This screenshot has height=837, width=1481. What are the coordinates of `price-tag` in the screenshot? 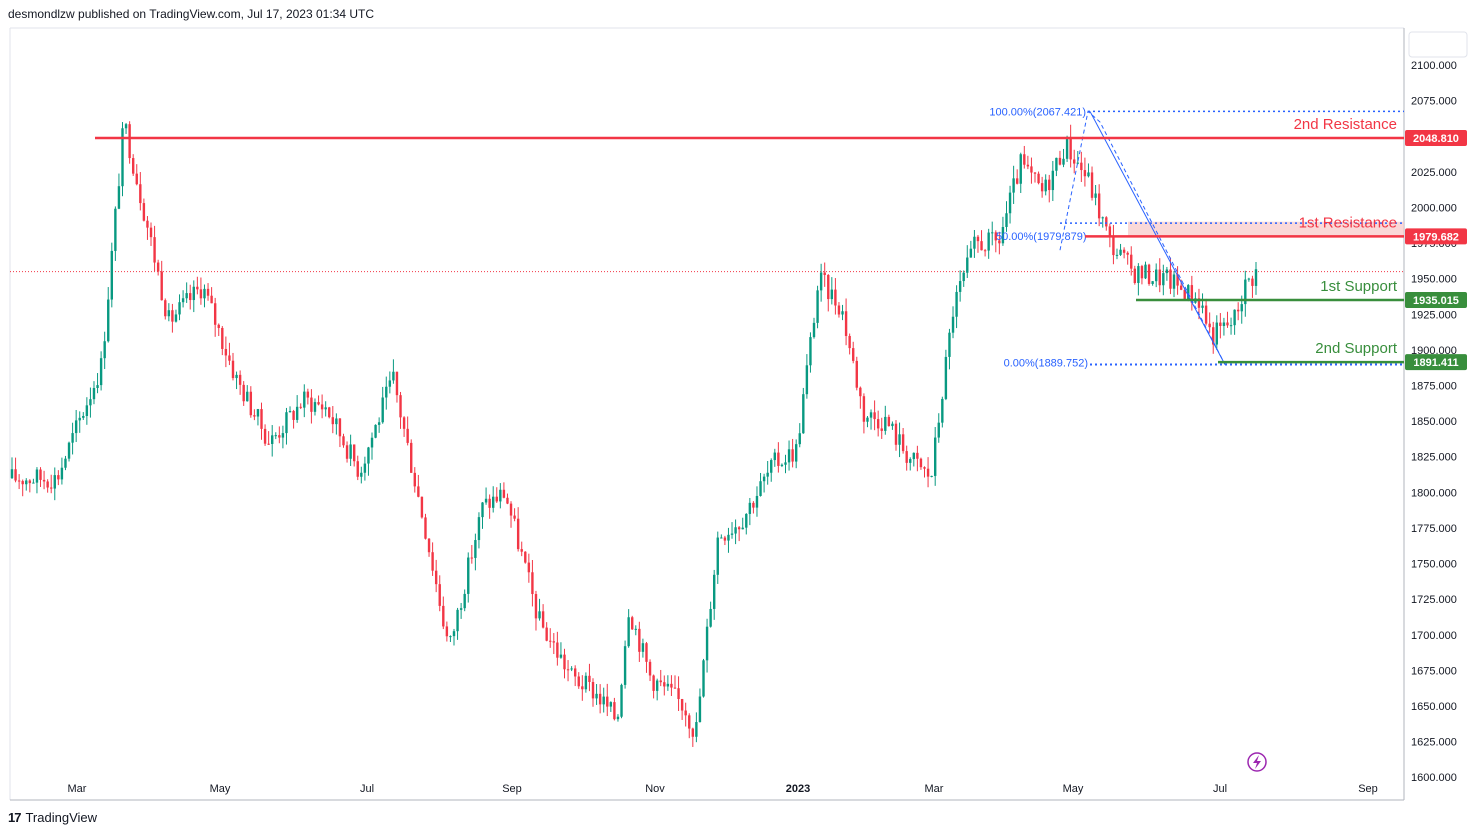 It's located at (1436, 300).